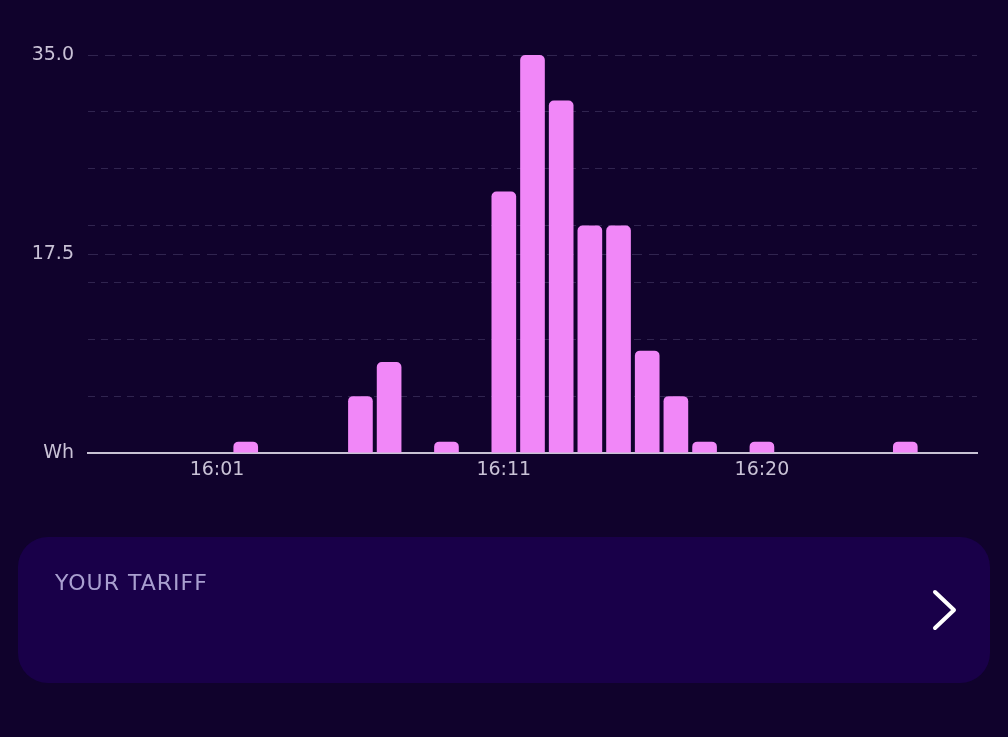 The height and width of the screenshot is (737, 1008). What do you see at coordinates (52, 251) in the screenshot?
I see `y-tick-label: 17.5` at bounding box center [52, 251].